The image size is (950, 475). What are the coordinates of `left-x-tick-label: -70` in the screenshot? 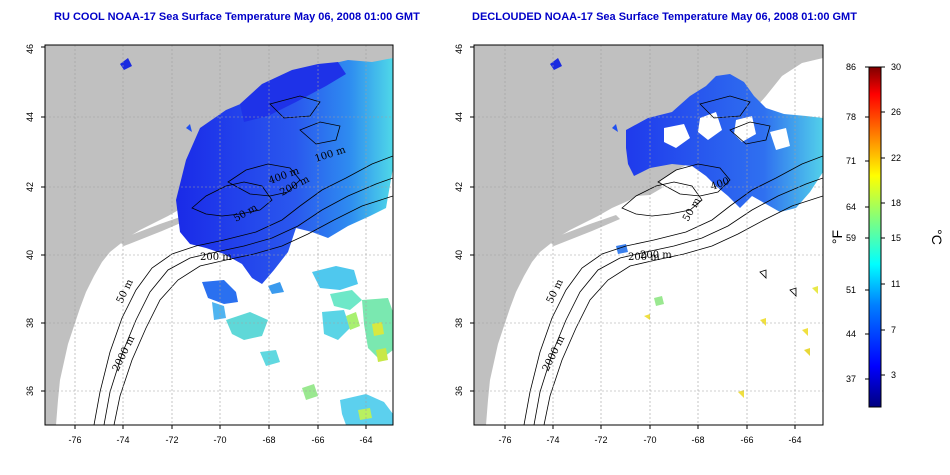 It's located at (219, 440).